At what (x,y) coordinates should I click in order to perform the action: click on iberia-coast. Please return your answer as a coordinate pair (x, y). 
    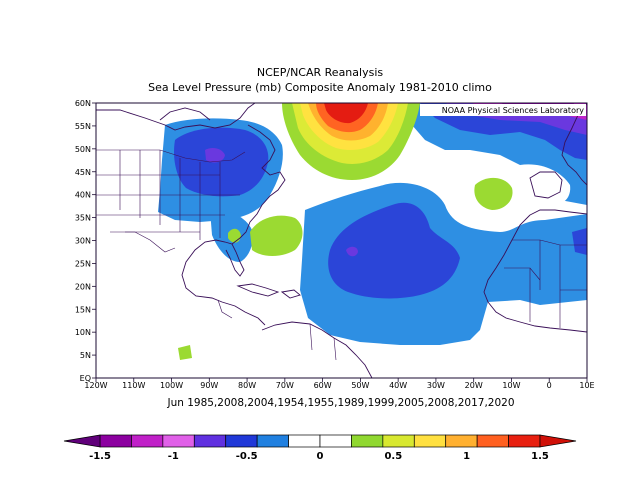
    Looking at the image, I should click on (546, 185).